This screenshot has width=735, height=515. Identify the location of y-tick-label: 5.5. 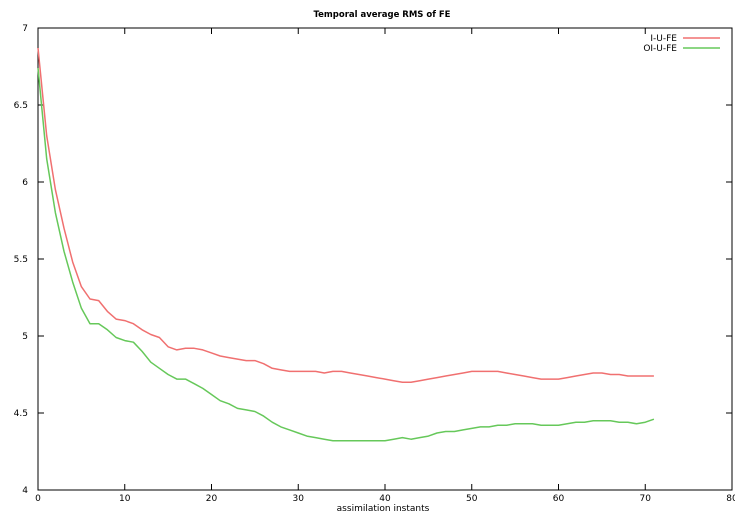
(21, 260).